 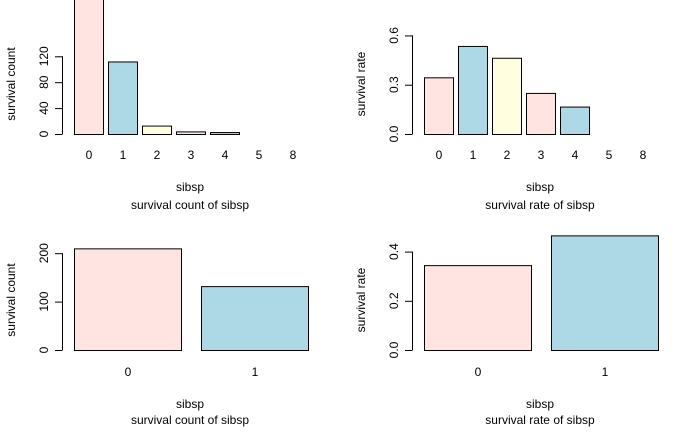 I want to click on y-tick-label: 120, so click(x=44, y=56).